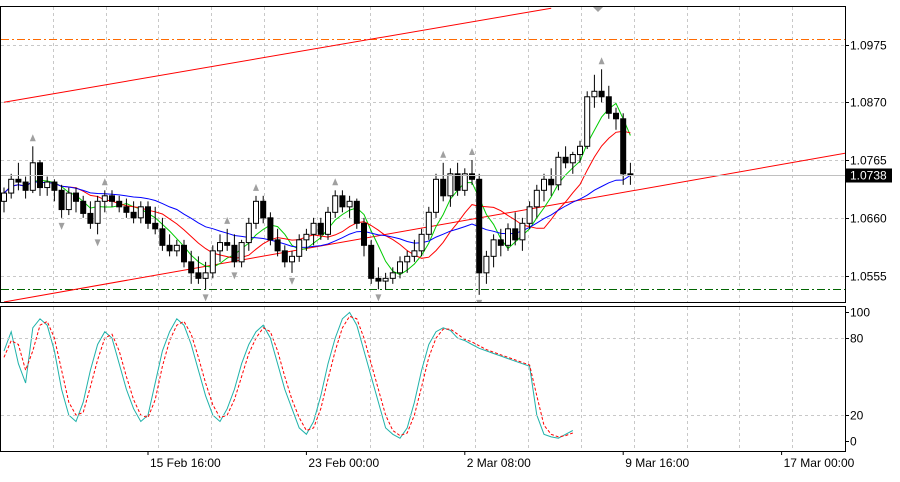  I want to click on trendline, so click(277, 55).